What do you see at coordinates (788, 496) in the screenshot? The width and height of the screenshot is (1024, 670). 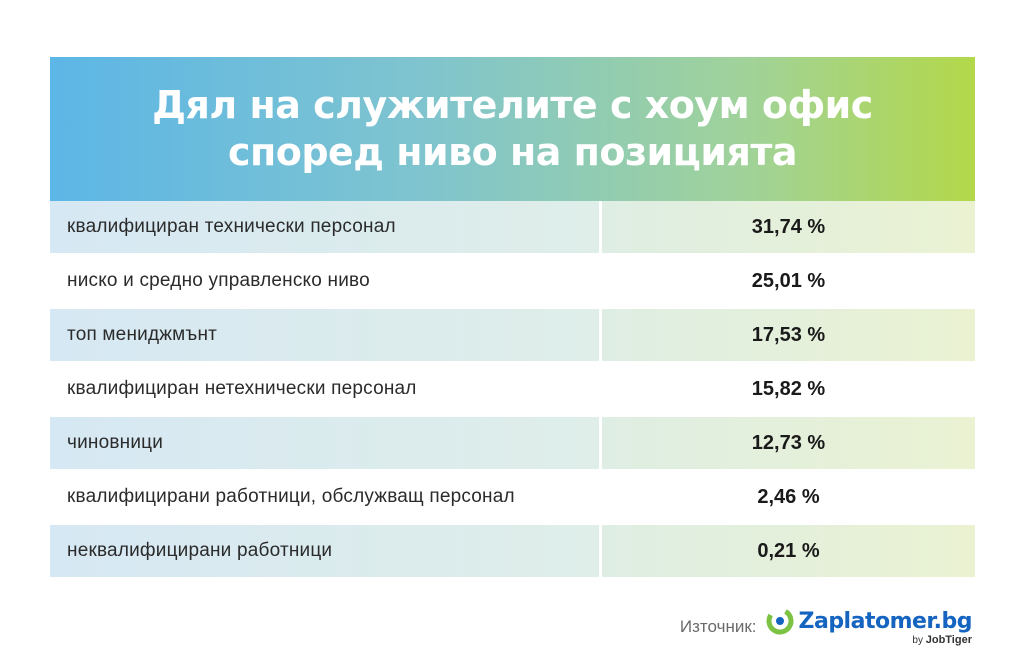 I see `row-value: 2,46 %` at bounding box center [788, 496].